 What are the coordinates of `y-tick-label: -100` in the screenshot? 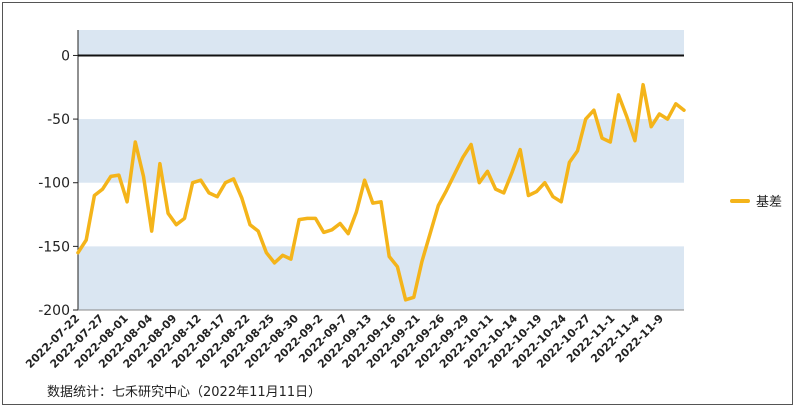 It's located at (54, 184).